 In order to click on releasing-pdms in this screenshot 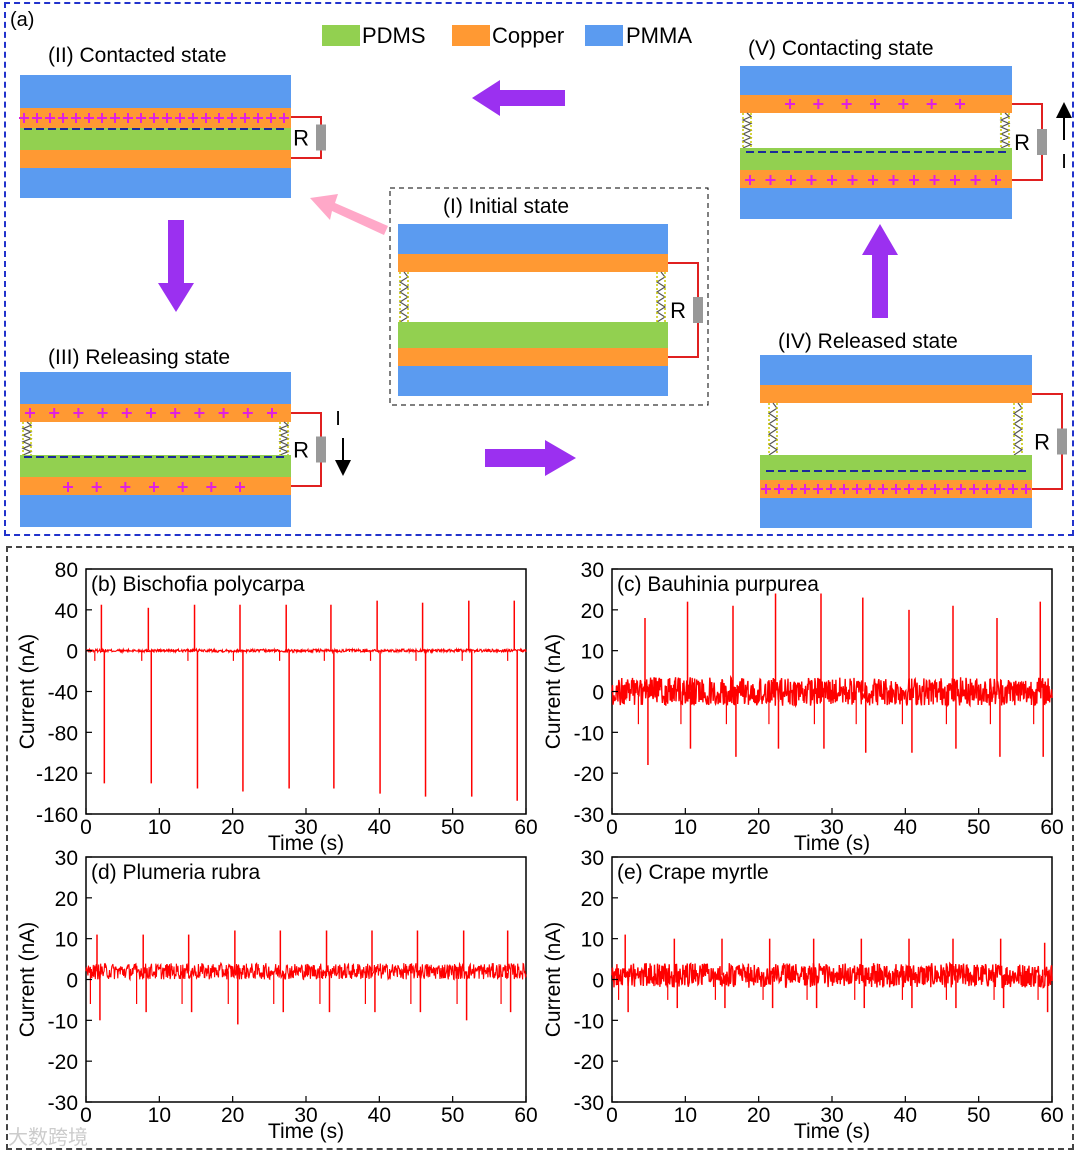, I will do `click(155, 466)`.